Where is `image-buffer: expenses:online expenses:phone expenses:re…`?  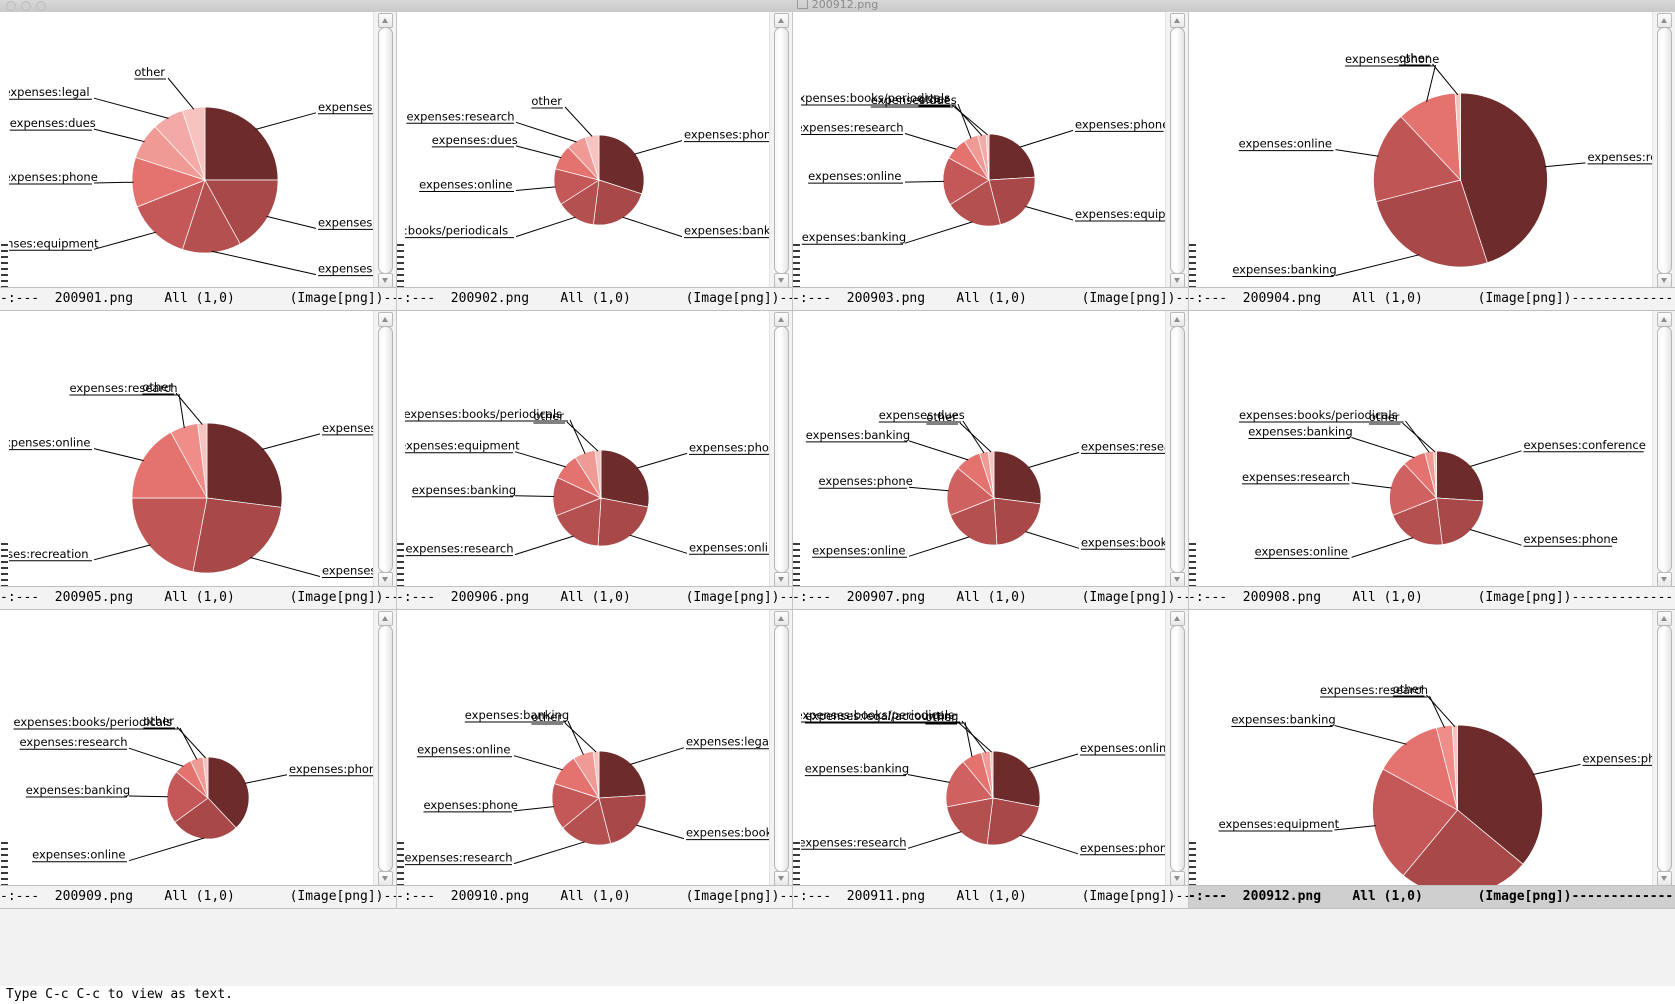
image-buffer: expenses:online expenses:phone expenses:re… is located at coordinates (990, 748).